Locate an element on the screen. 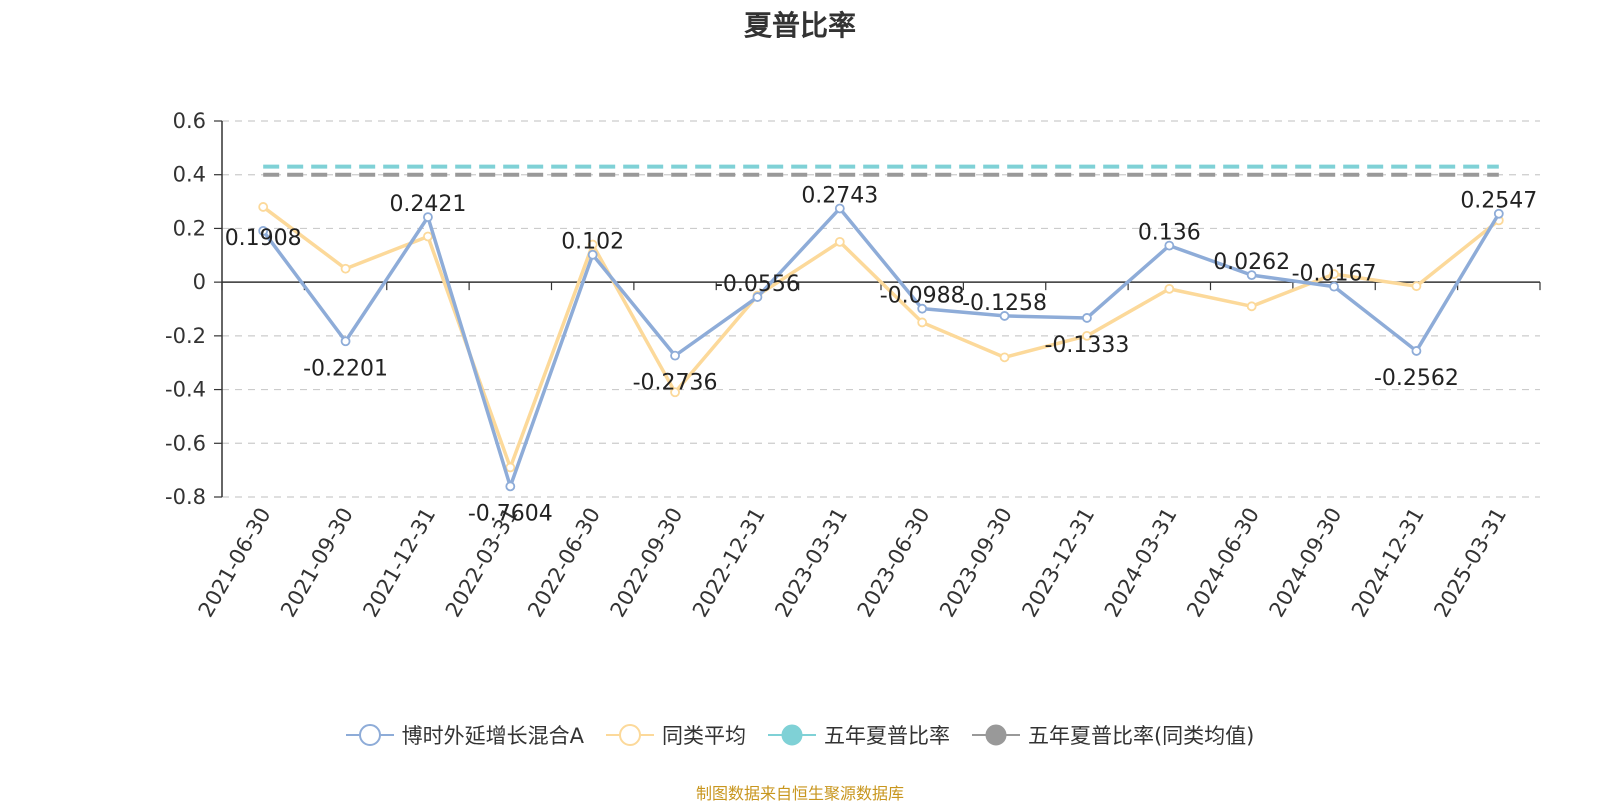 This screenshot has height=804, width=1600. y-tick-label: 0 is located at coordinates (199, 282).